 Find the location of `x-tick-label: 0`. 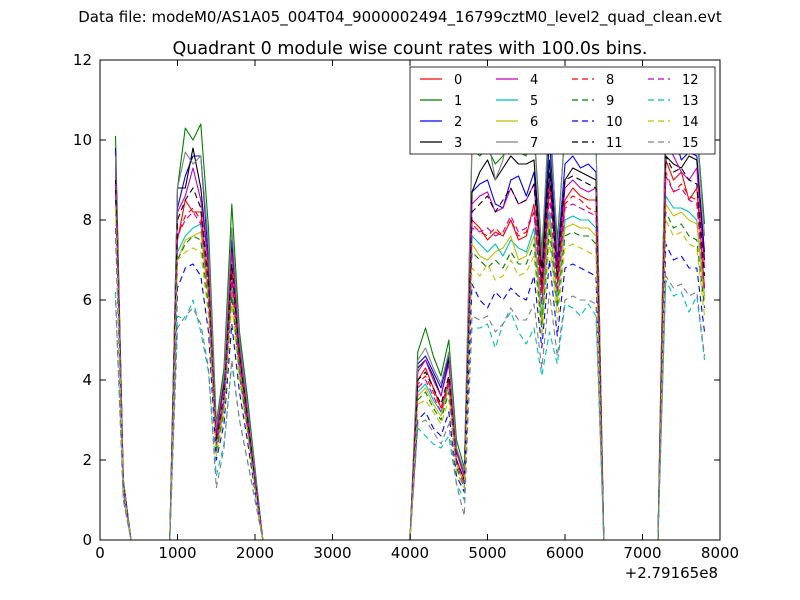

x-tick-label: 0 is located at coordinates (100, 553).